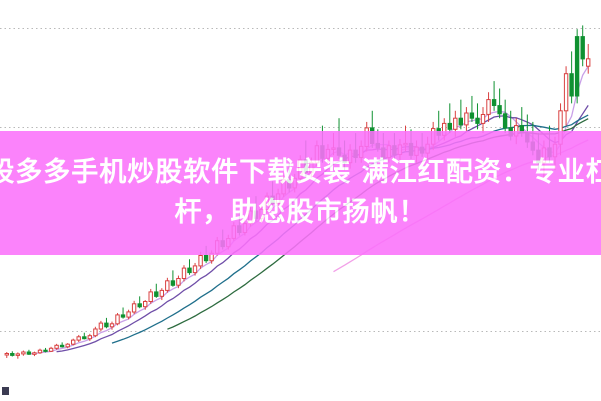  Describe the element at coordinates (300, 212) in the screenshot. I see `promo-line-2: 杆，助您股市扬帆！` at that location.